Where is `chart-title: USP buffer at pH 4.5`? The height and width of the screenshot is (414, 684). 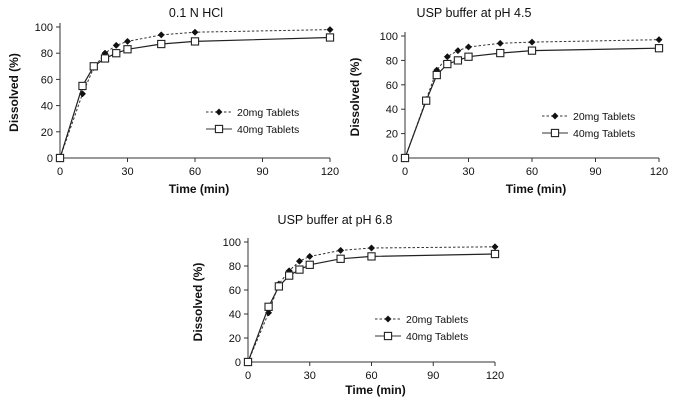
chart-title: USP buffer at pH 4.5 is located at coordinates (474, 13).